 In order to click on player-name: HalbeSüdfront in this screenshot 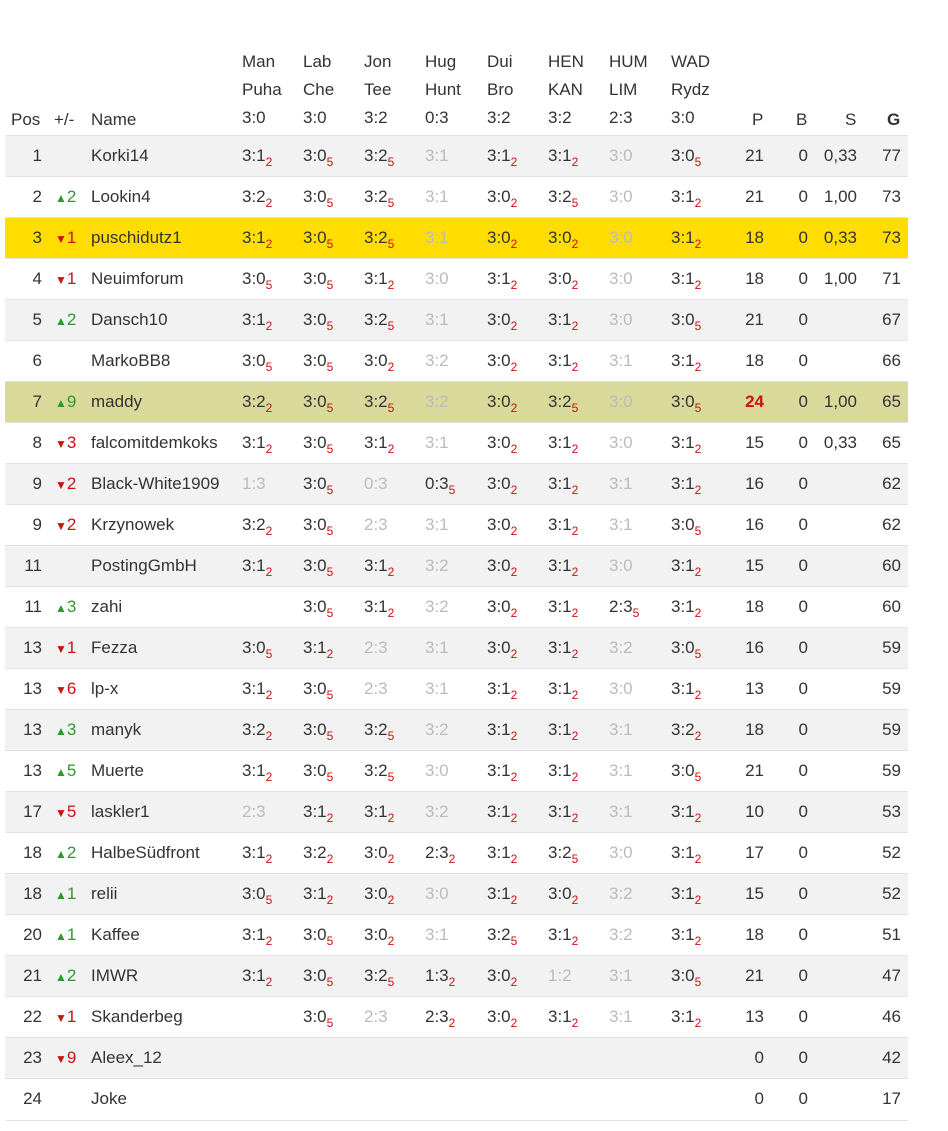, I will do `click(145, 852)`.